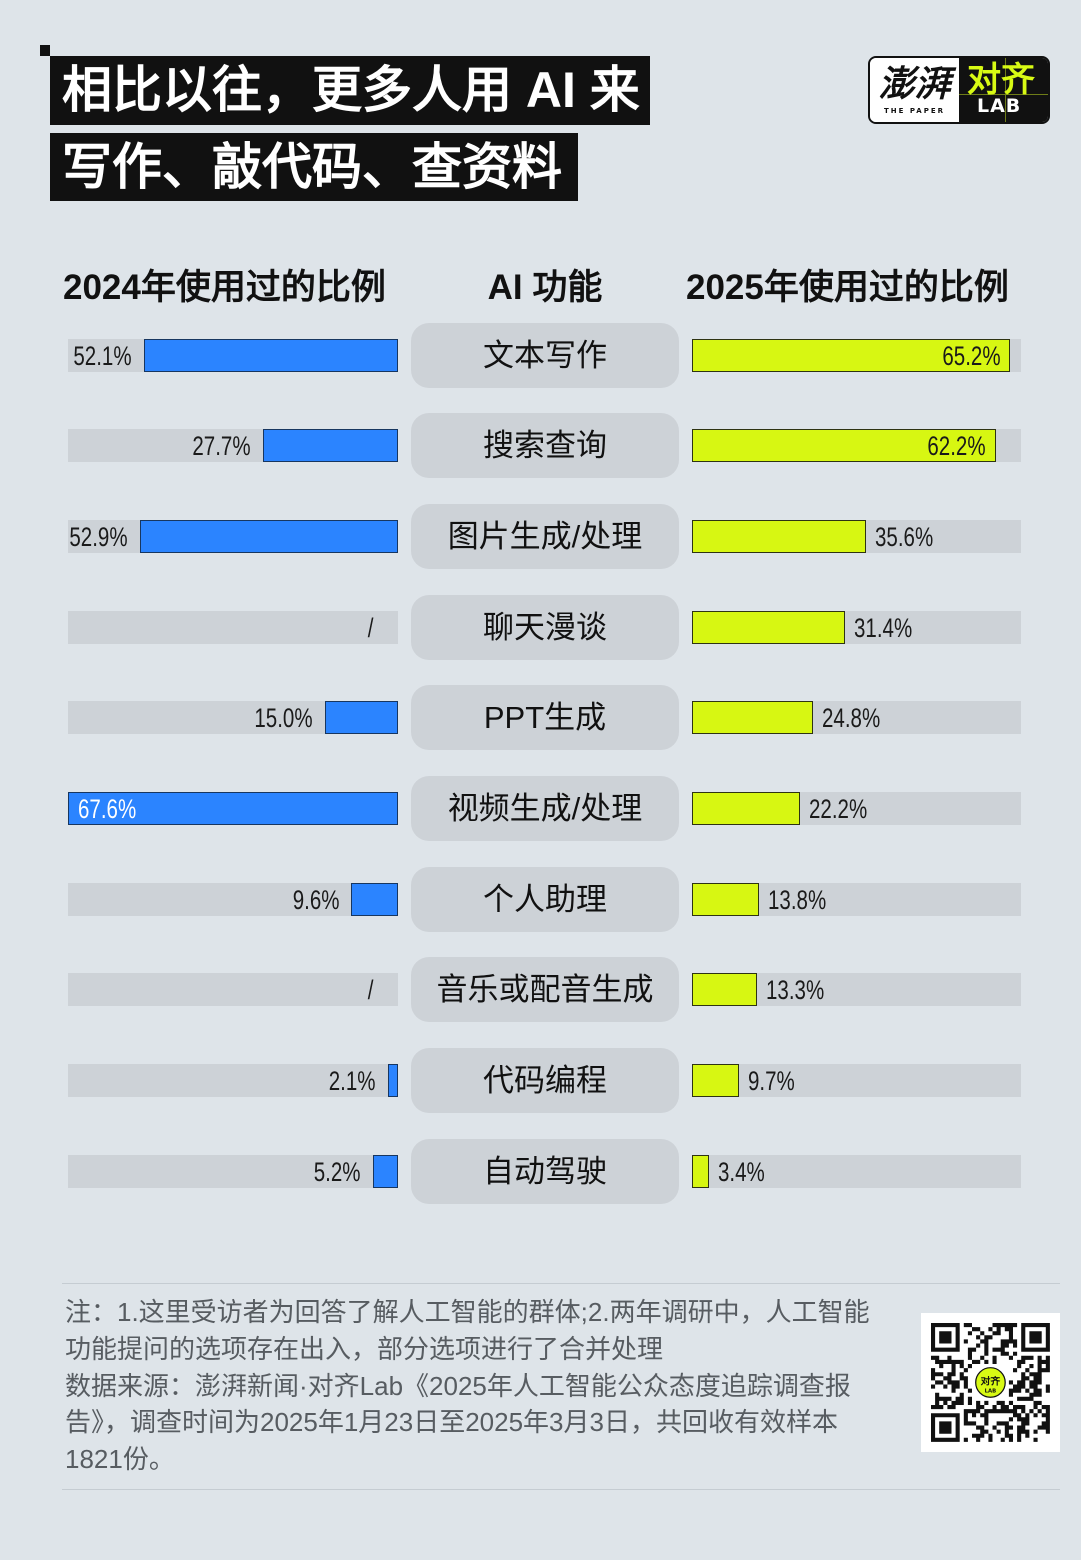  I want to click on value-label-2025-5: 24.8%, so click(851, 718).